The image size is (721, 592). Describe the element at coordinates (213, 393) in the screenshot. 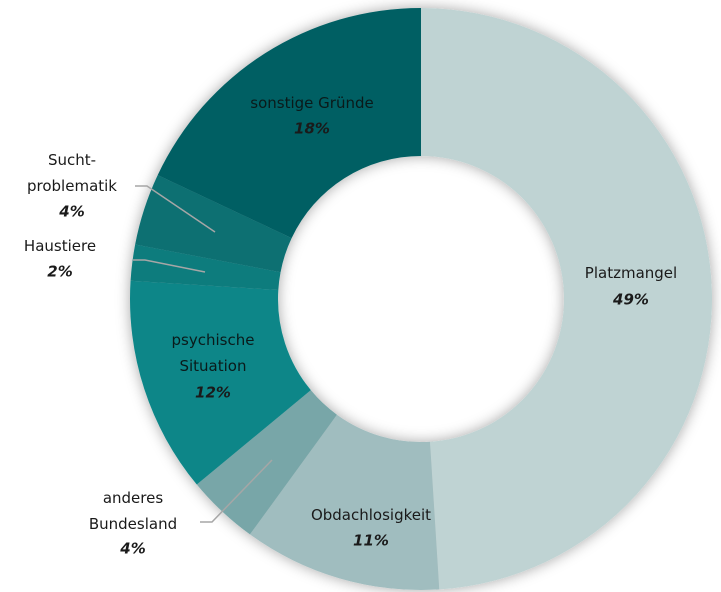

I see `value-label: 12%` at that location.